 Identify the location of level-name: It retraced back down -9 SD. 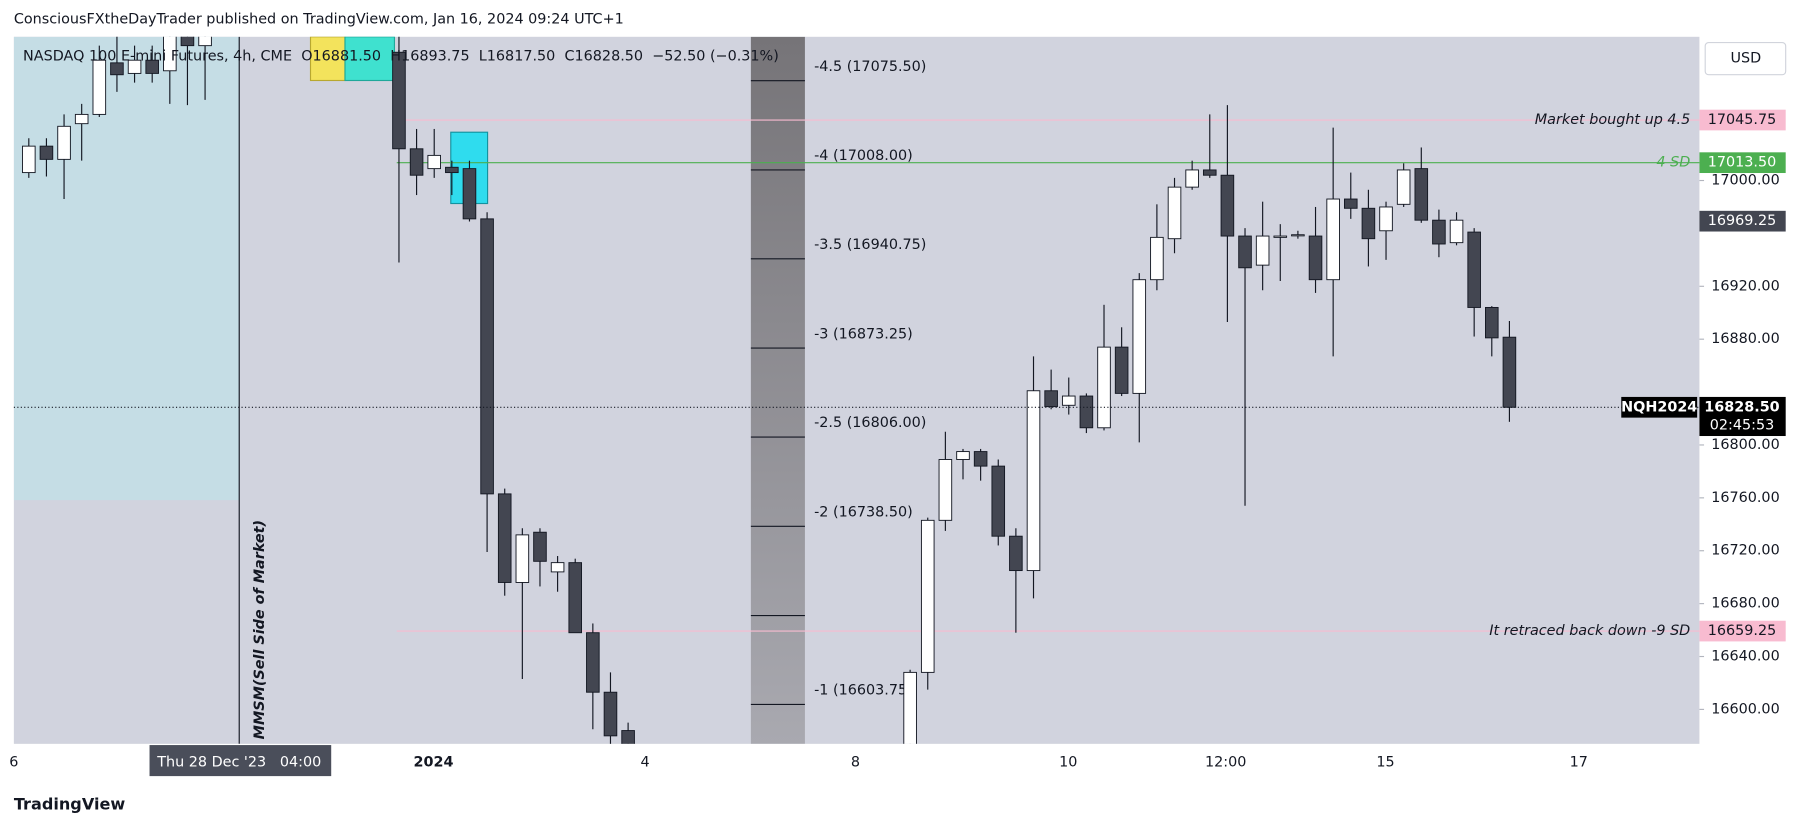
(1589, 631).